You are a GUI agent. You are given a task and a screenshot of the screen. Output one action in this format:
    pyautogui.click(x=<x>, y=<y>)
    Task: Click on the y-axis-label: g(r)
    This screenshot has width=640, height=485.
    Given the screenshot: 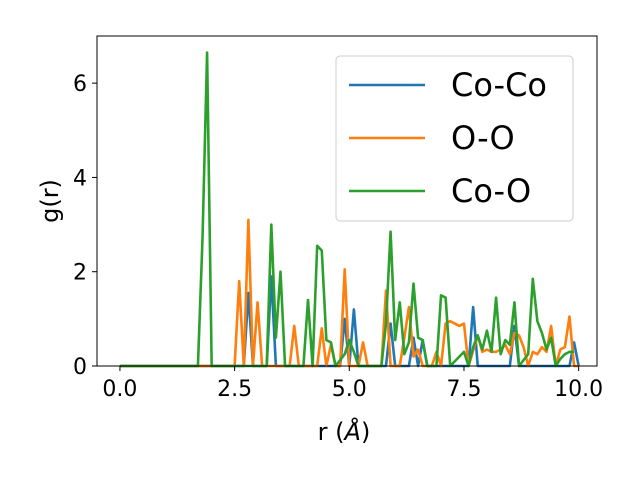 What is the action you would take?
    pyautogui.click(x=50, y=201)
    